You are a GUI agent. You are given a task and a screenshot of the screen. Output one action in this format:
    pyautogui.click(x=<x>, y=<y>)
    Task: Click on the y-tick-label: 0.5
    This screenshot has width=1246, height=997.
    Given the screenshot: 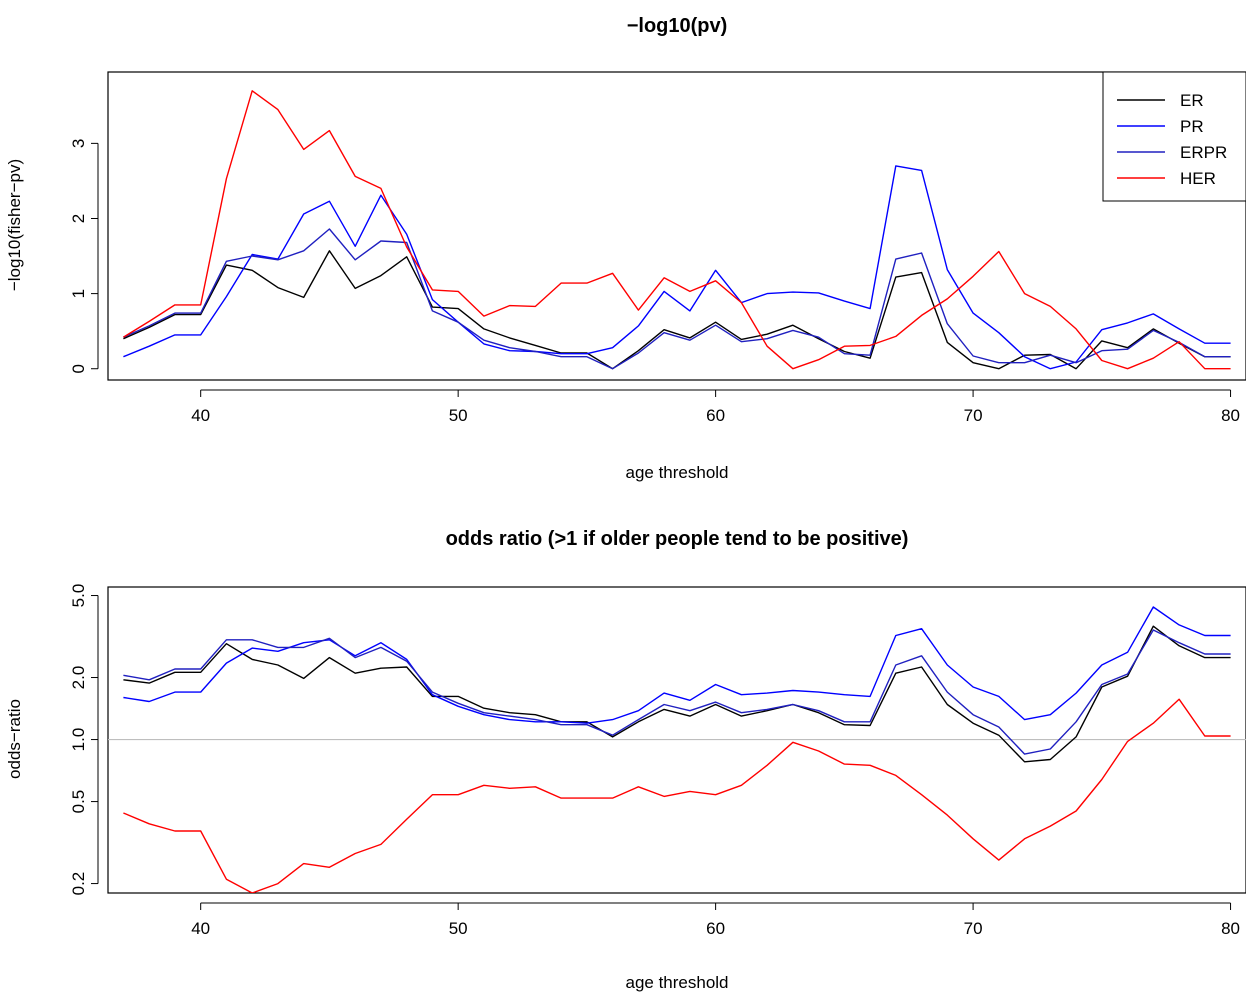 What is the action you would take?
    pyautogui.click(x=78, y=802)
    